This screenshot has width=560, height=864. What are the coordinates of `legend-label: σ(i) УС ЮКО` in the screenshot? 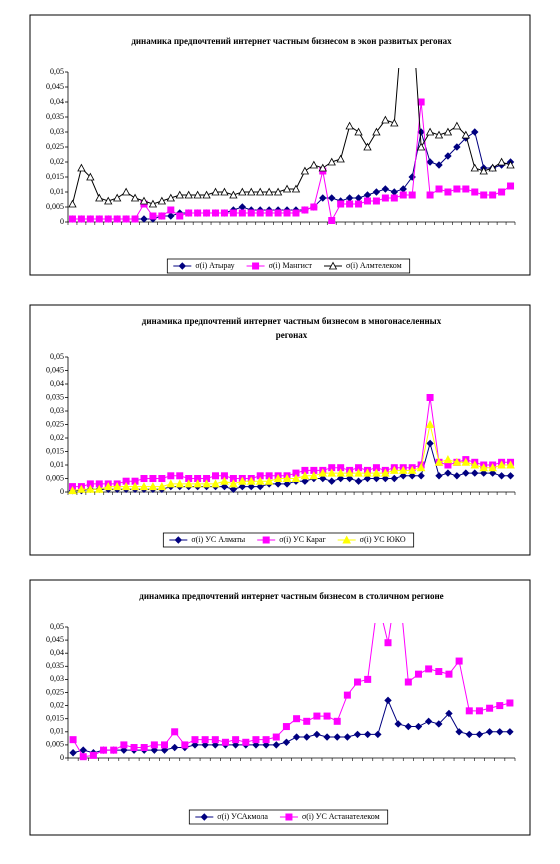 It's located at (383, 539).